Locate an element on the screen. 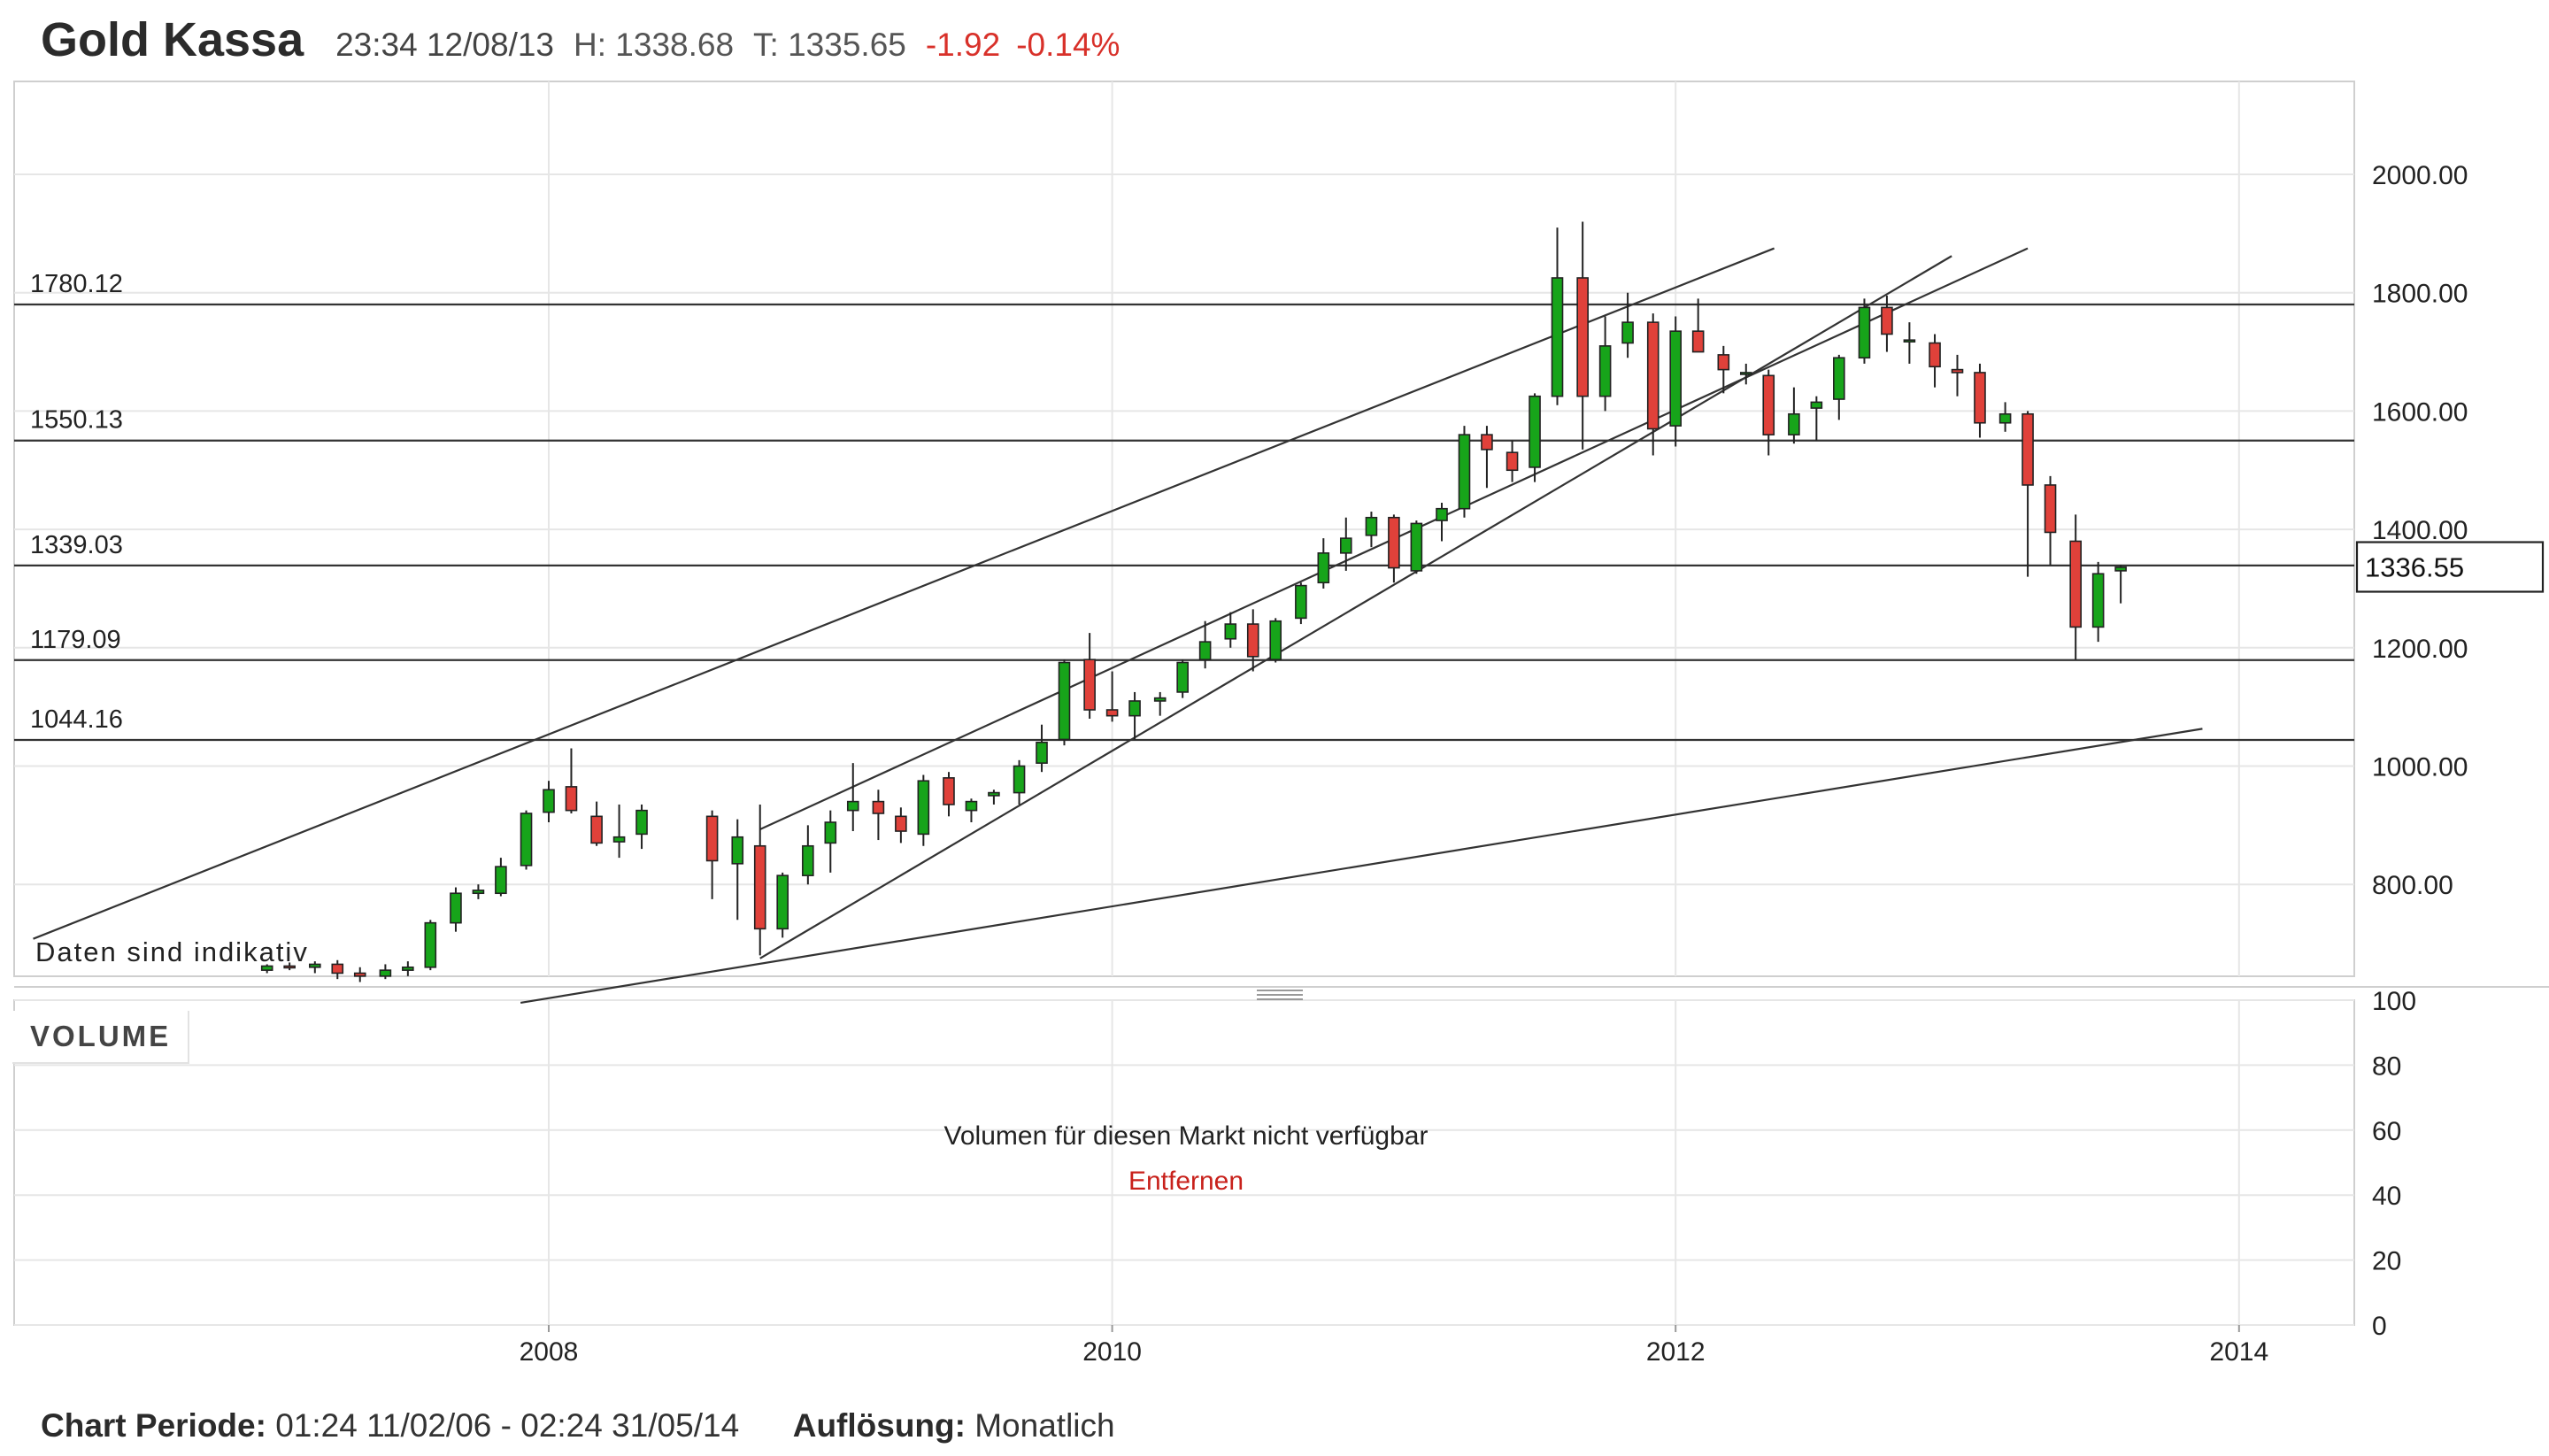  x-tick-label: 2012 is located at coordinates (1676, 1352).